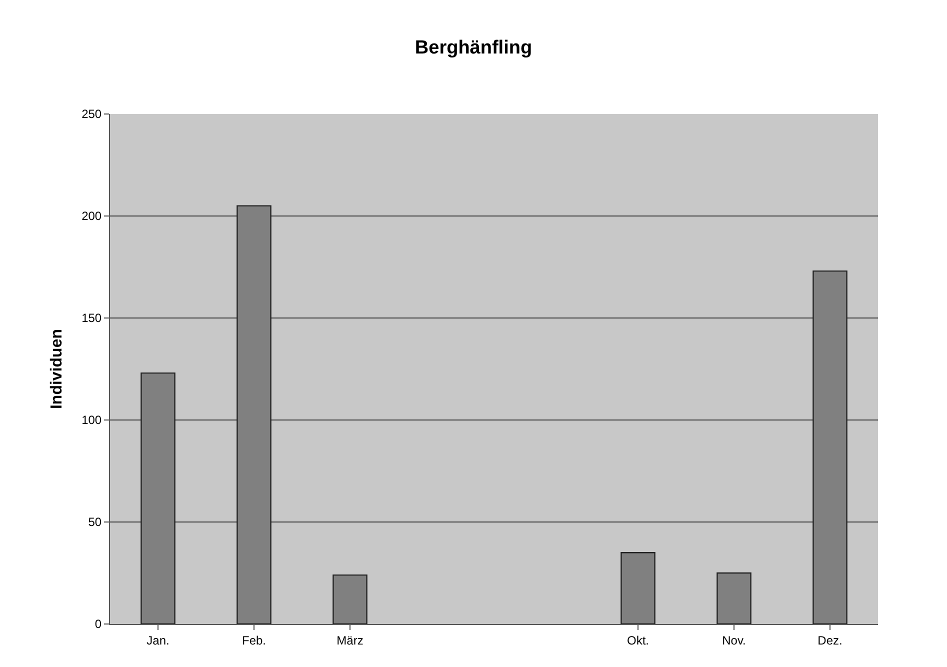 The width and height of the screenshot is (947, 667). Describe the element at coordinates (350, 640) in the screenshot. I see `x-tick-label: März` at that location.